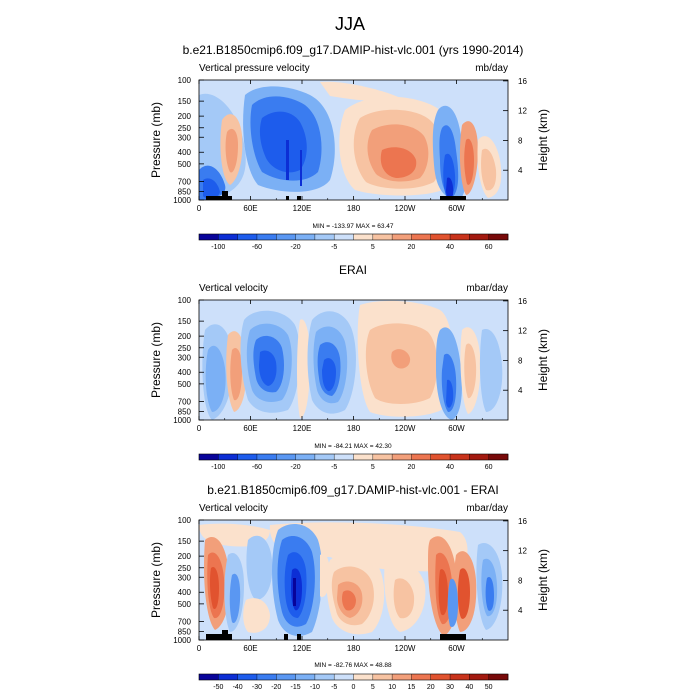 This screenshot has height=700, width=700. Describe the element at coordinates (353, 682) in the screenshot. I see `colorbar: -50 -40 -30 -20 -15 -10 -5 0 5 10 15 20 30 40 50` at that location.